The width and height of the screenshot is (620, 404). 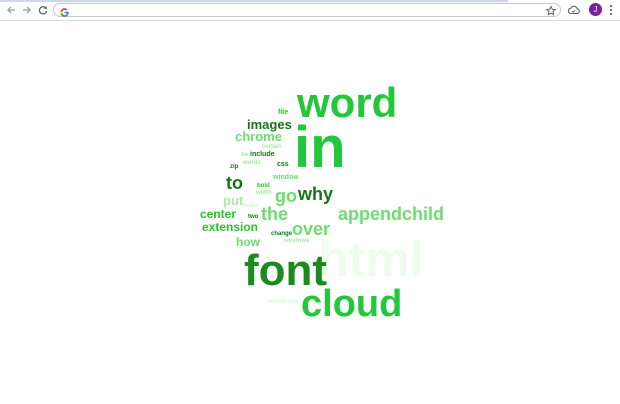 I want to click on word-cloud-word: html, so click(x=371, y=259).